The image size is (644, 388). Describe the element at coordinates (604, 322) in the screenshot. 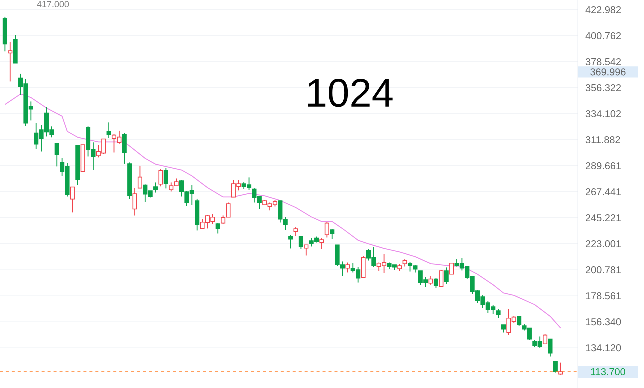

I see `y-tick-label: 156.340` at that location.